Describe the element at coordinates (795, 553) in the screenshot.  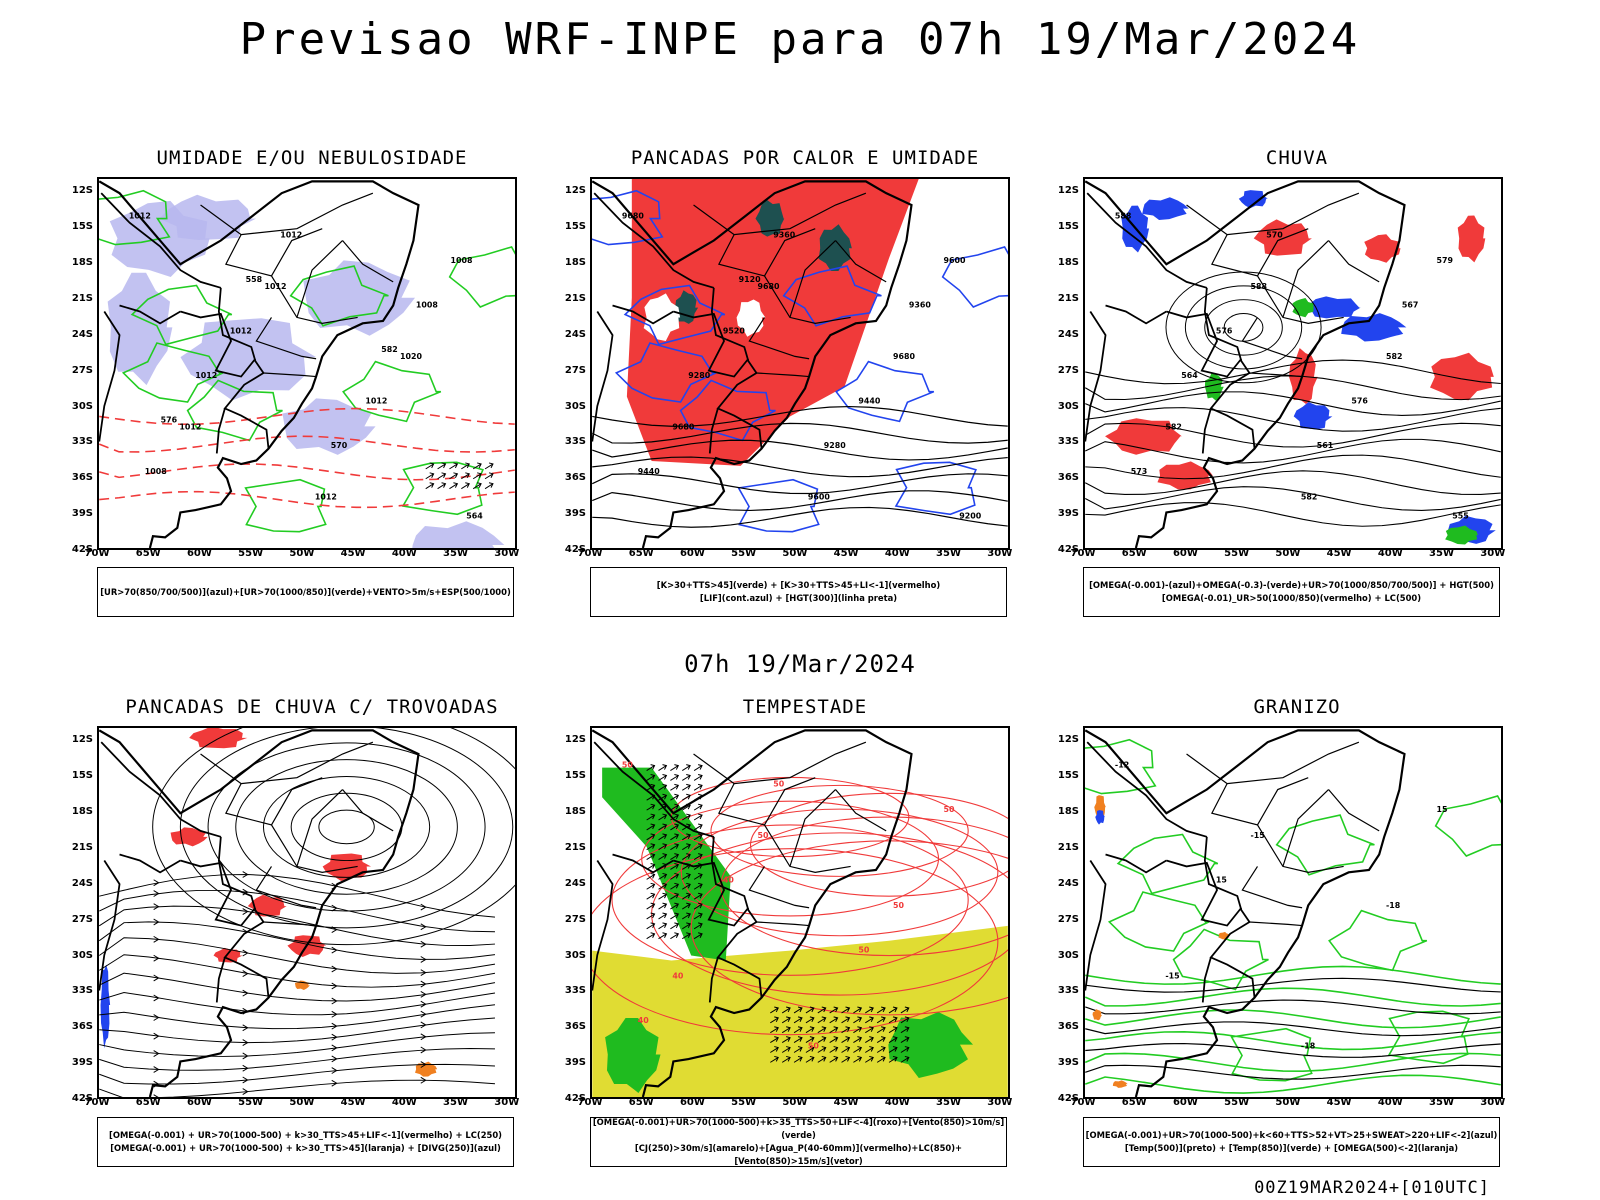
I see `longitude-tick-label: 50W` at that location.